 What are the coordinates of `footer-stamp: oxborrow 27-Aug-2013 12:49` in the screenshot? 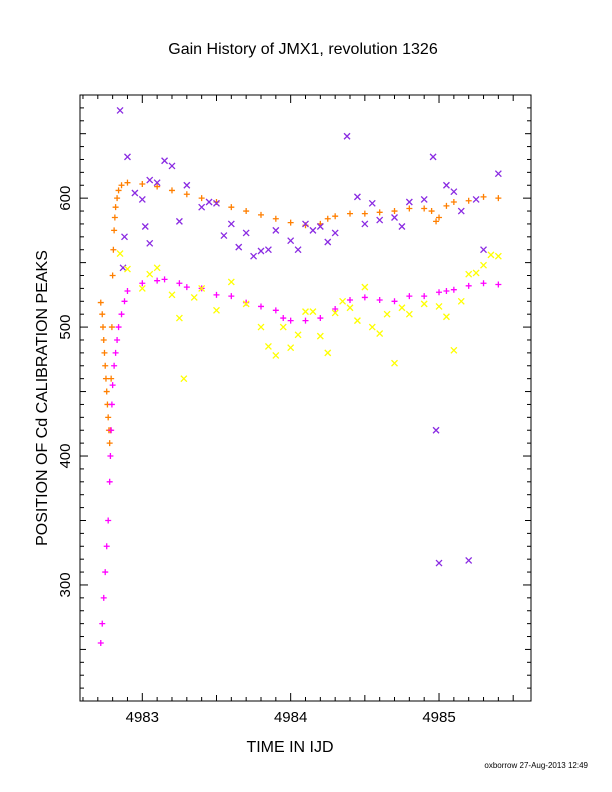 It's located at (536, 765).